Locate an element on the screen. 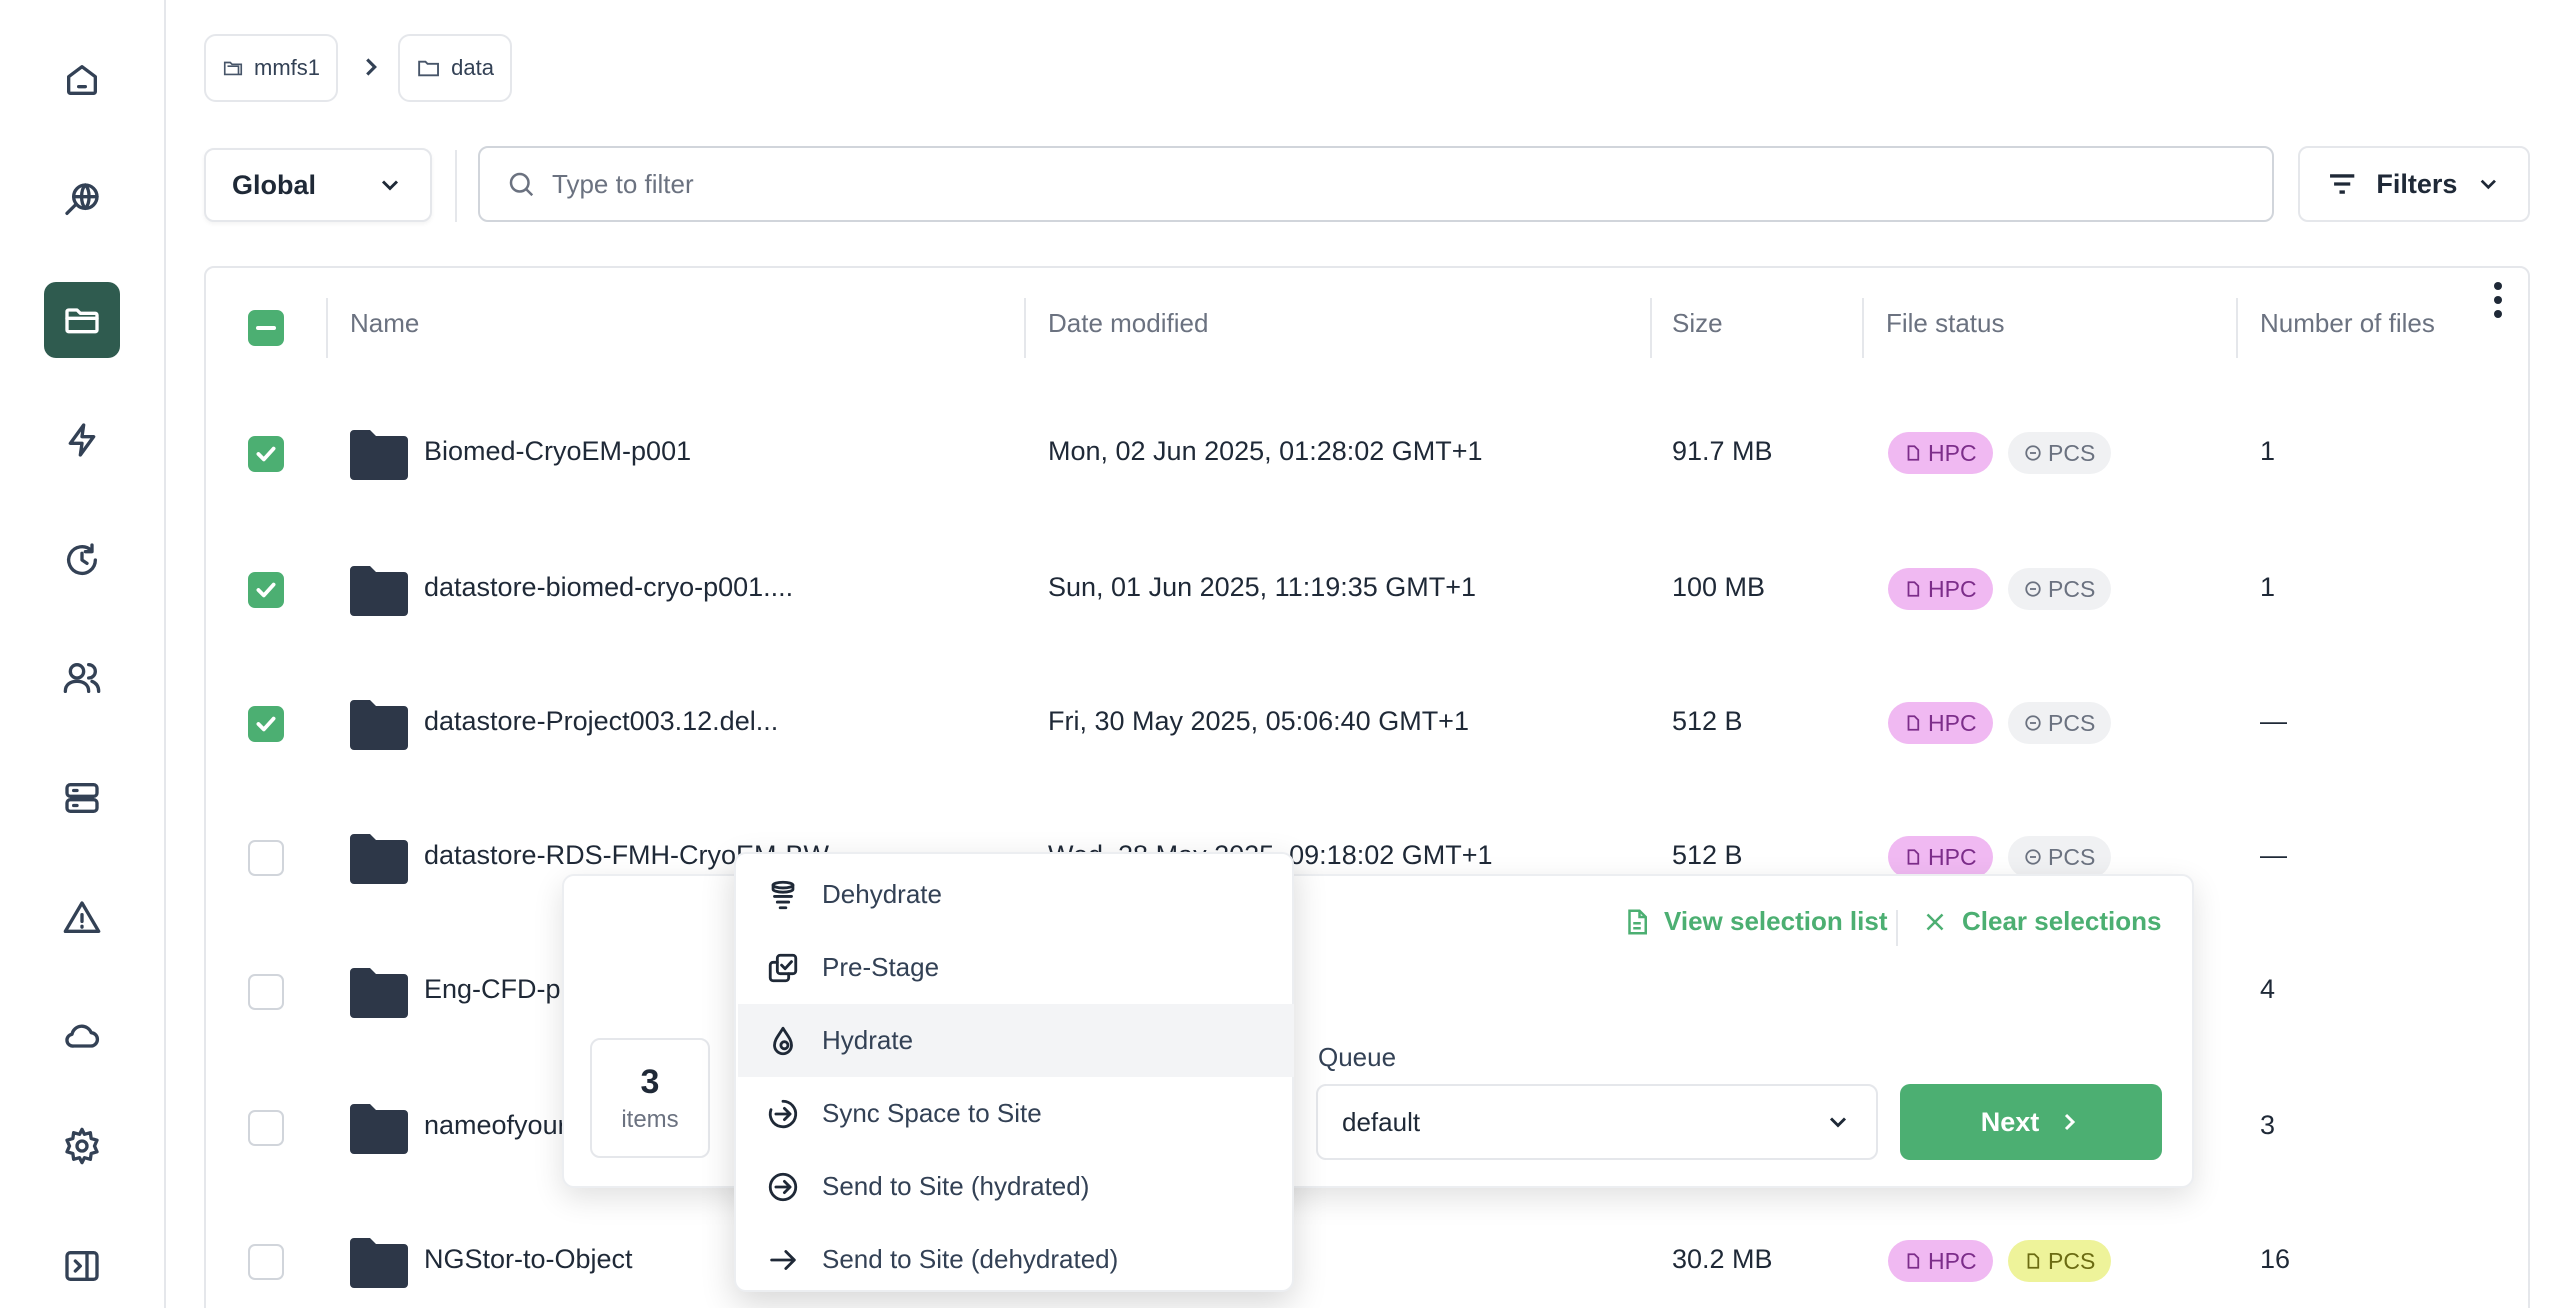 The image size is (2560, 1308). nav-cloud is located at coordinates (82, 1036).